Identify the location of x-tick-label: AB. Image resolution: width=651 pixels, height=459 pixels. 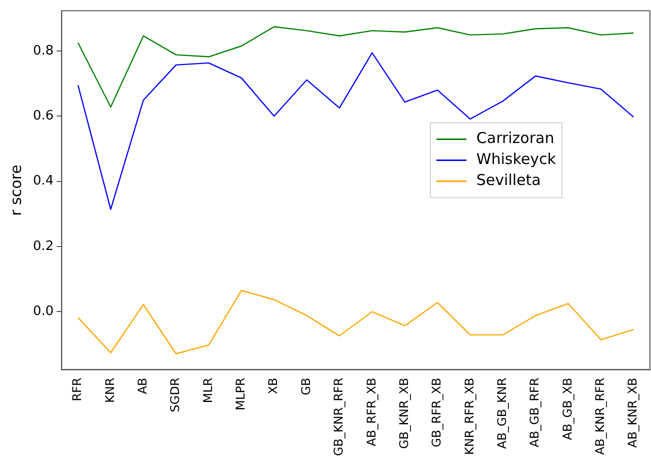
(143, 386).